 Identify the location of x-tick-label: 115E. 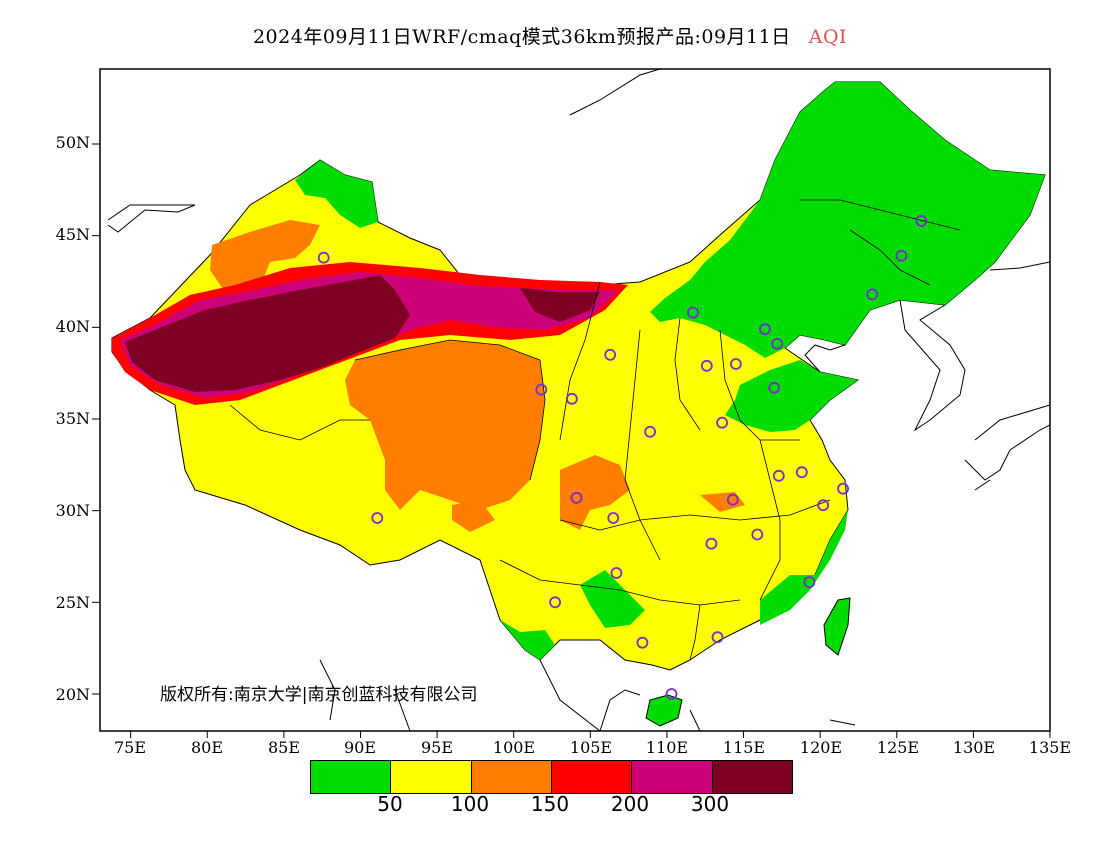
(744, 747).